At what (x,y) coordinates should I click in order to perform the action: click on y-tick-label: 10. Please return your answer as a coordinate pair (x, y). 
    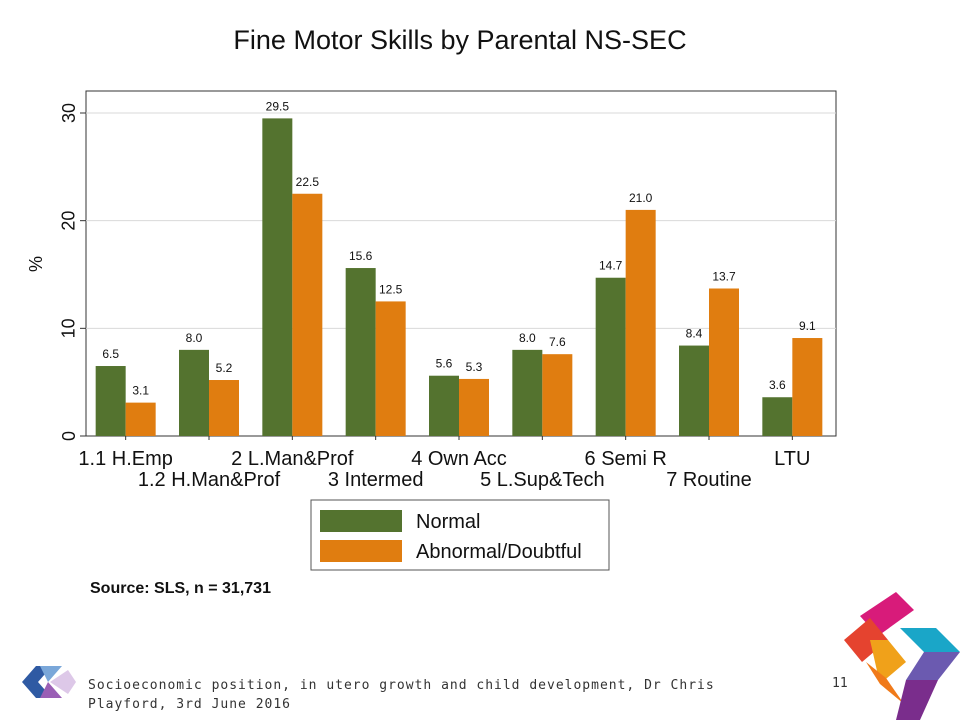
    Looking at the image, I should click on (69, 328).